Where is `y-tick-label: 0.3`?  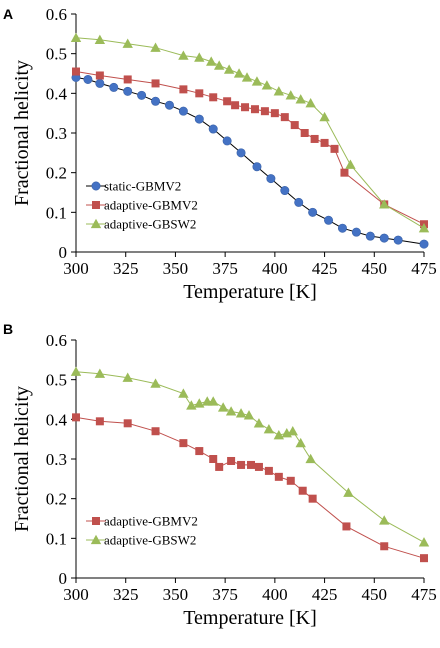
y-tick-label: 0.3 is located at coordinates (56, 133).